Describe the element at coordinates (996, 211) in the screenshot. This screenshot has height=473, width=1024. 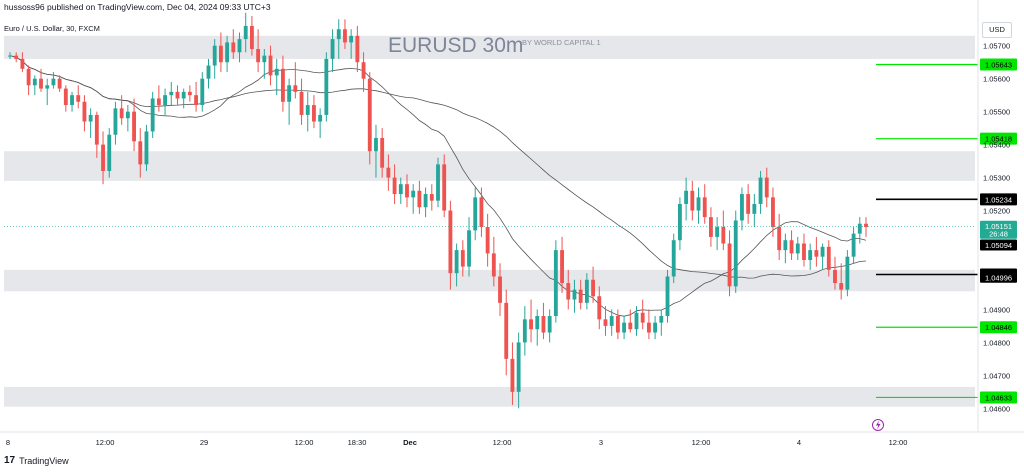
I see `y-tick-label: 1.05200` at that location.